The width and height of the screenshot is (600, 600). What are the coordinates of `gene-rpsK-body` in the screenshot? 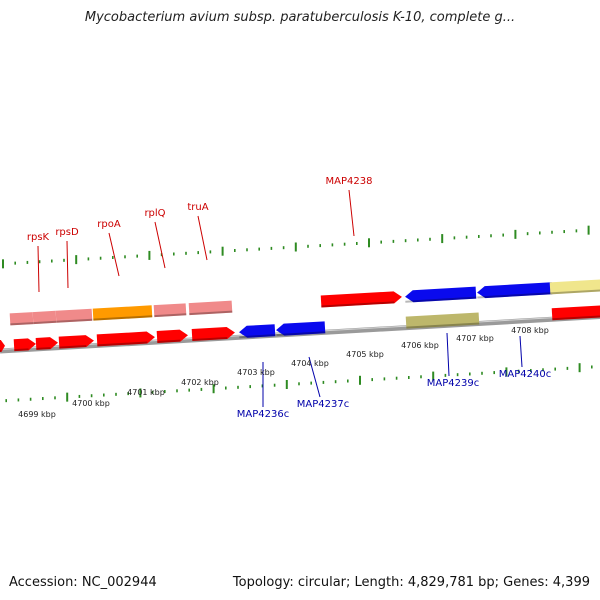 It's located at (46, 343).